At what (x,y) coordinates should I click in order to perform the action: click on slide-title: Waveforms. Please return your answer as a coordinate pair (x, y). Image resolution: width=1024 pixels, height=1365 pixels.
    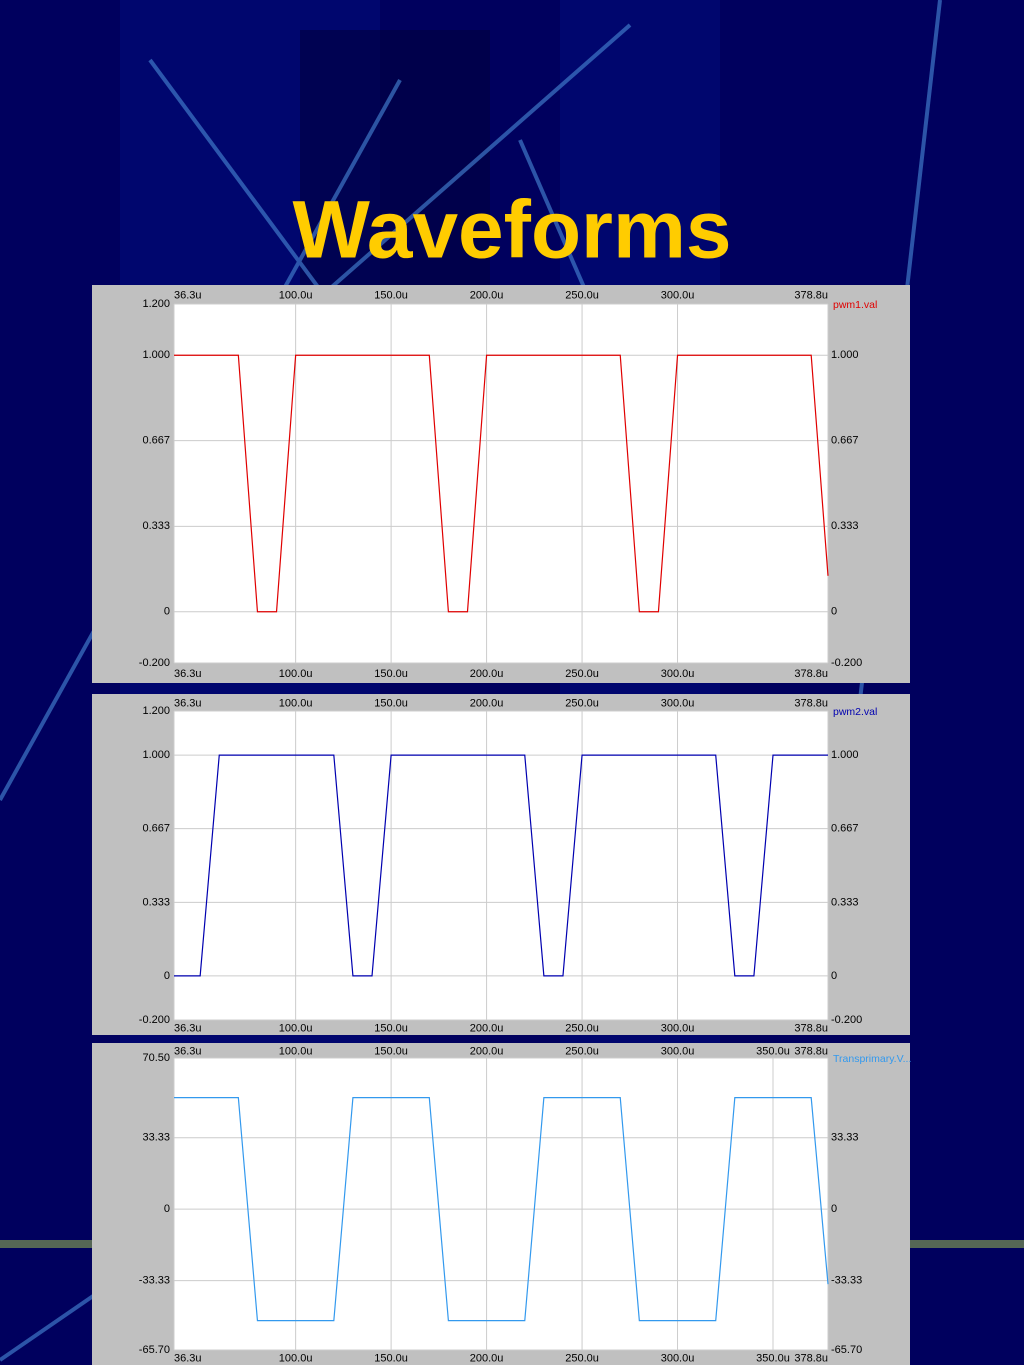
    Looking at the image, I should click on (512, 230).